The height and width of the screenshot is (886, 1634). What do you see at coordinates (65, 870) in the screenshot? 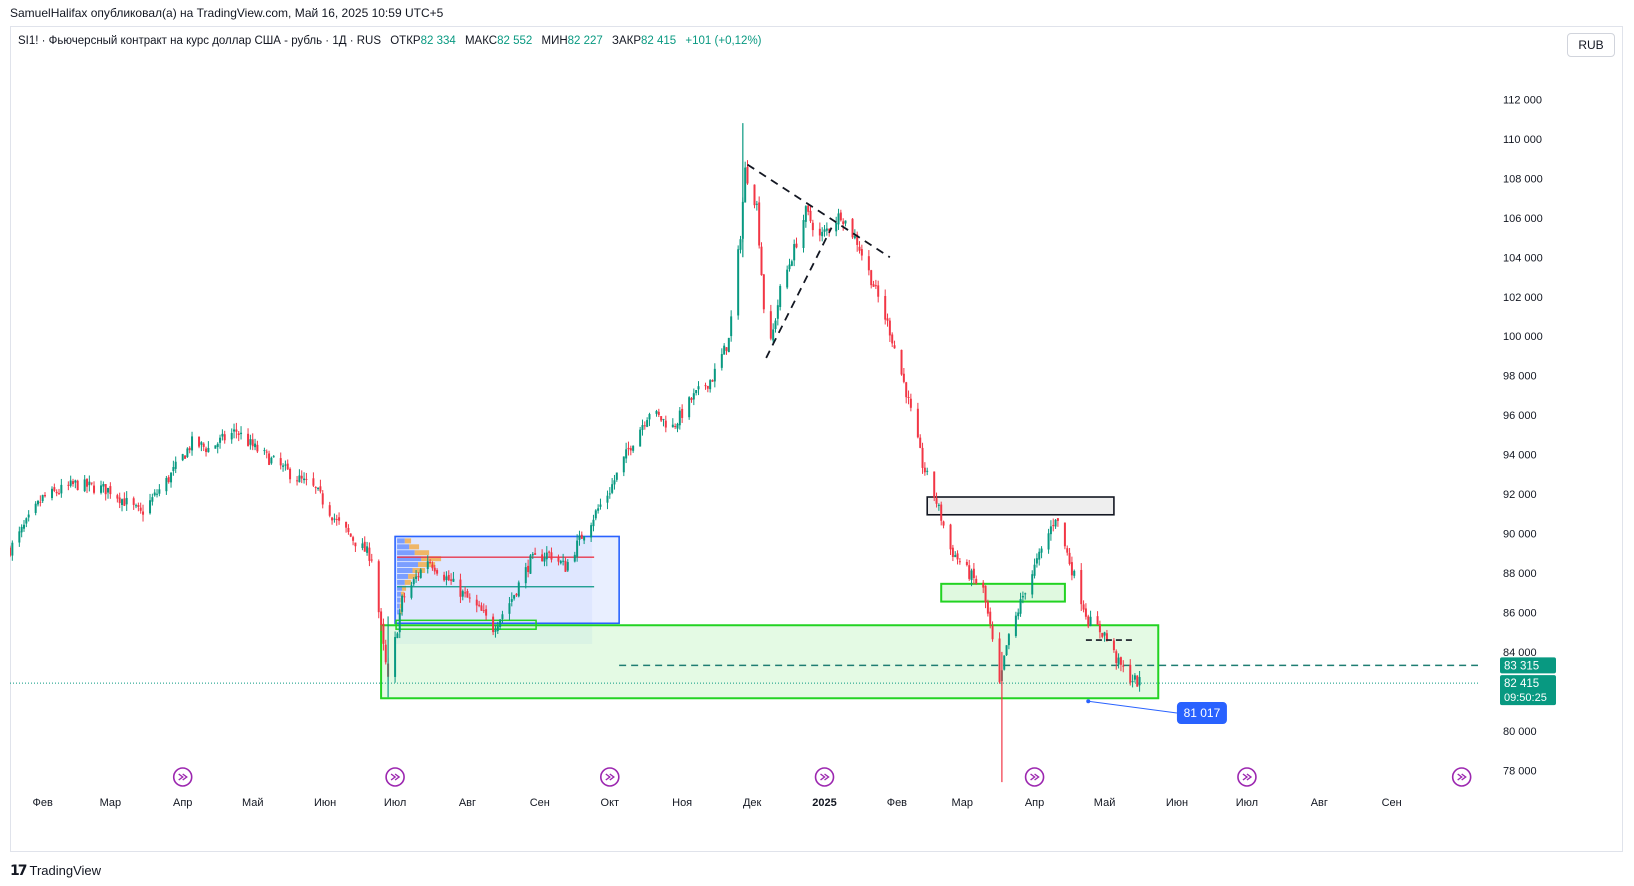
I see `tradingview-brand: TradingView` at bounding box center [65, 870].